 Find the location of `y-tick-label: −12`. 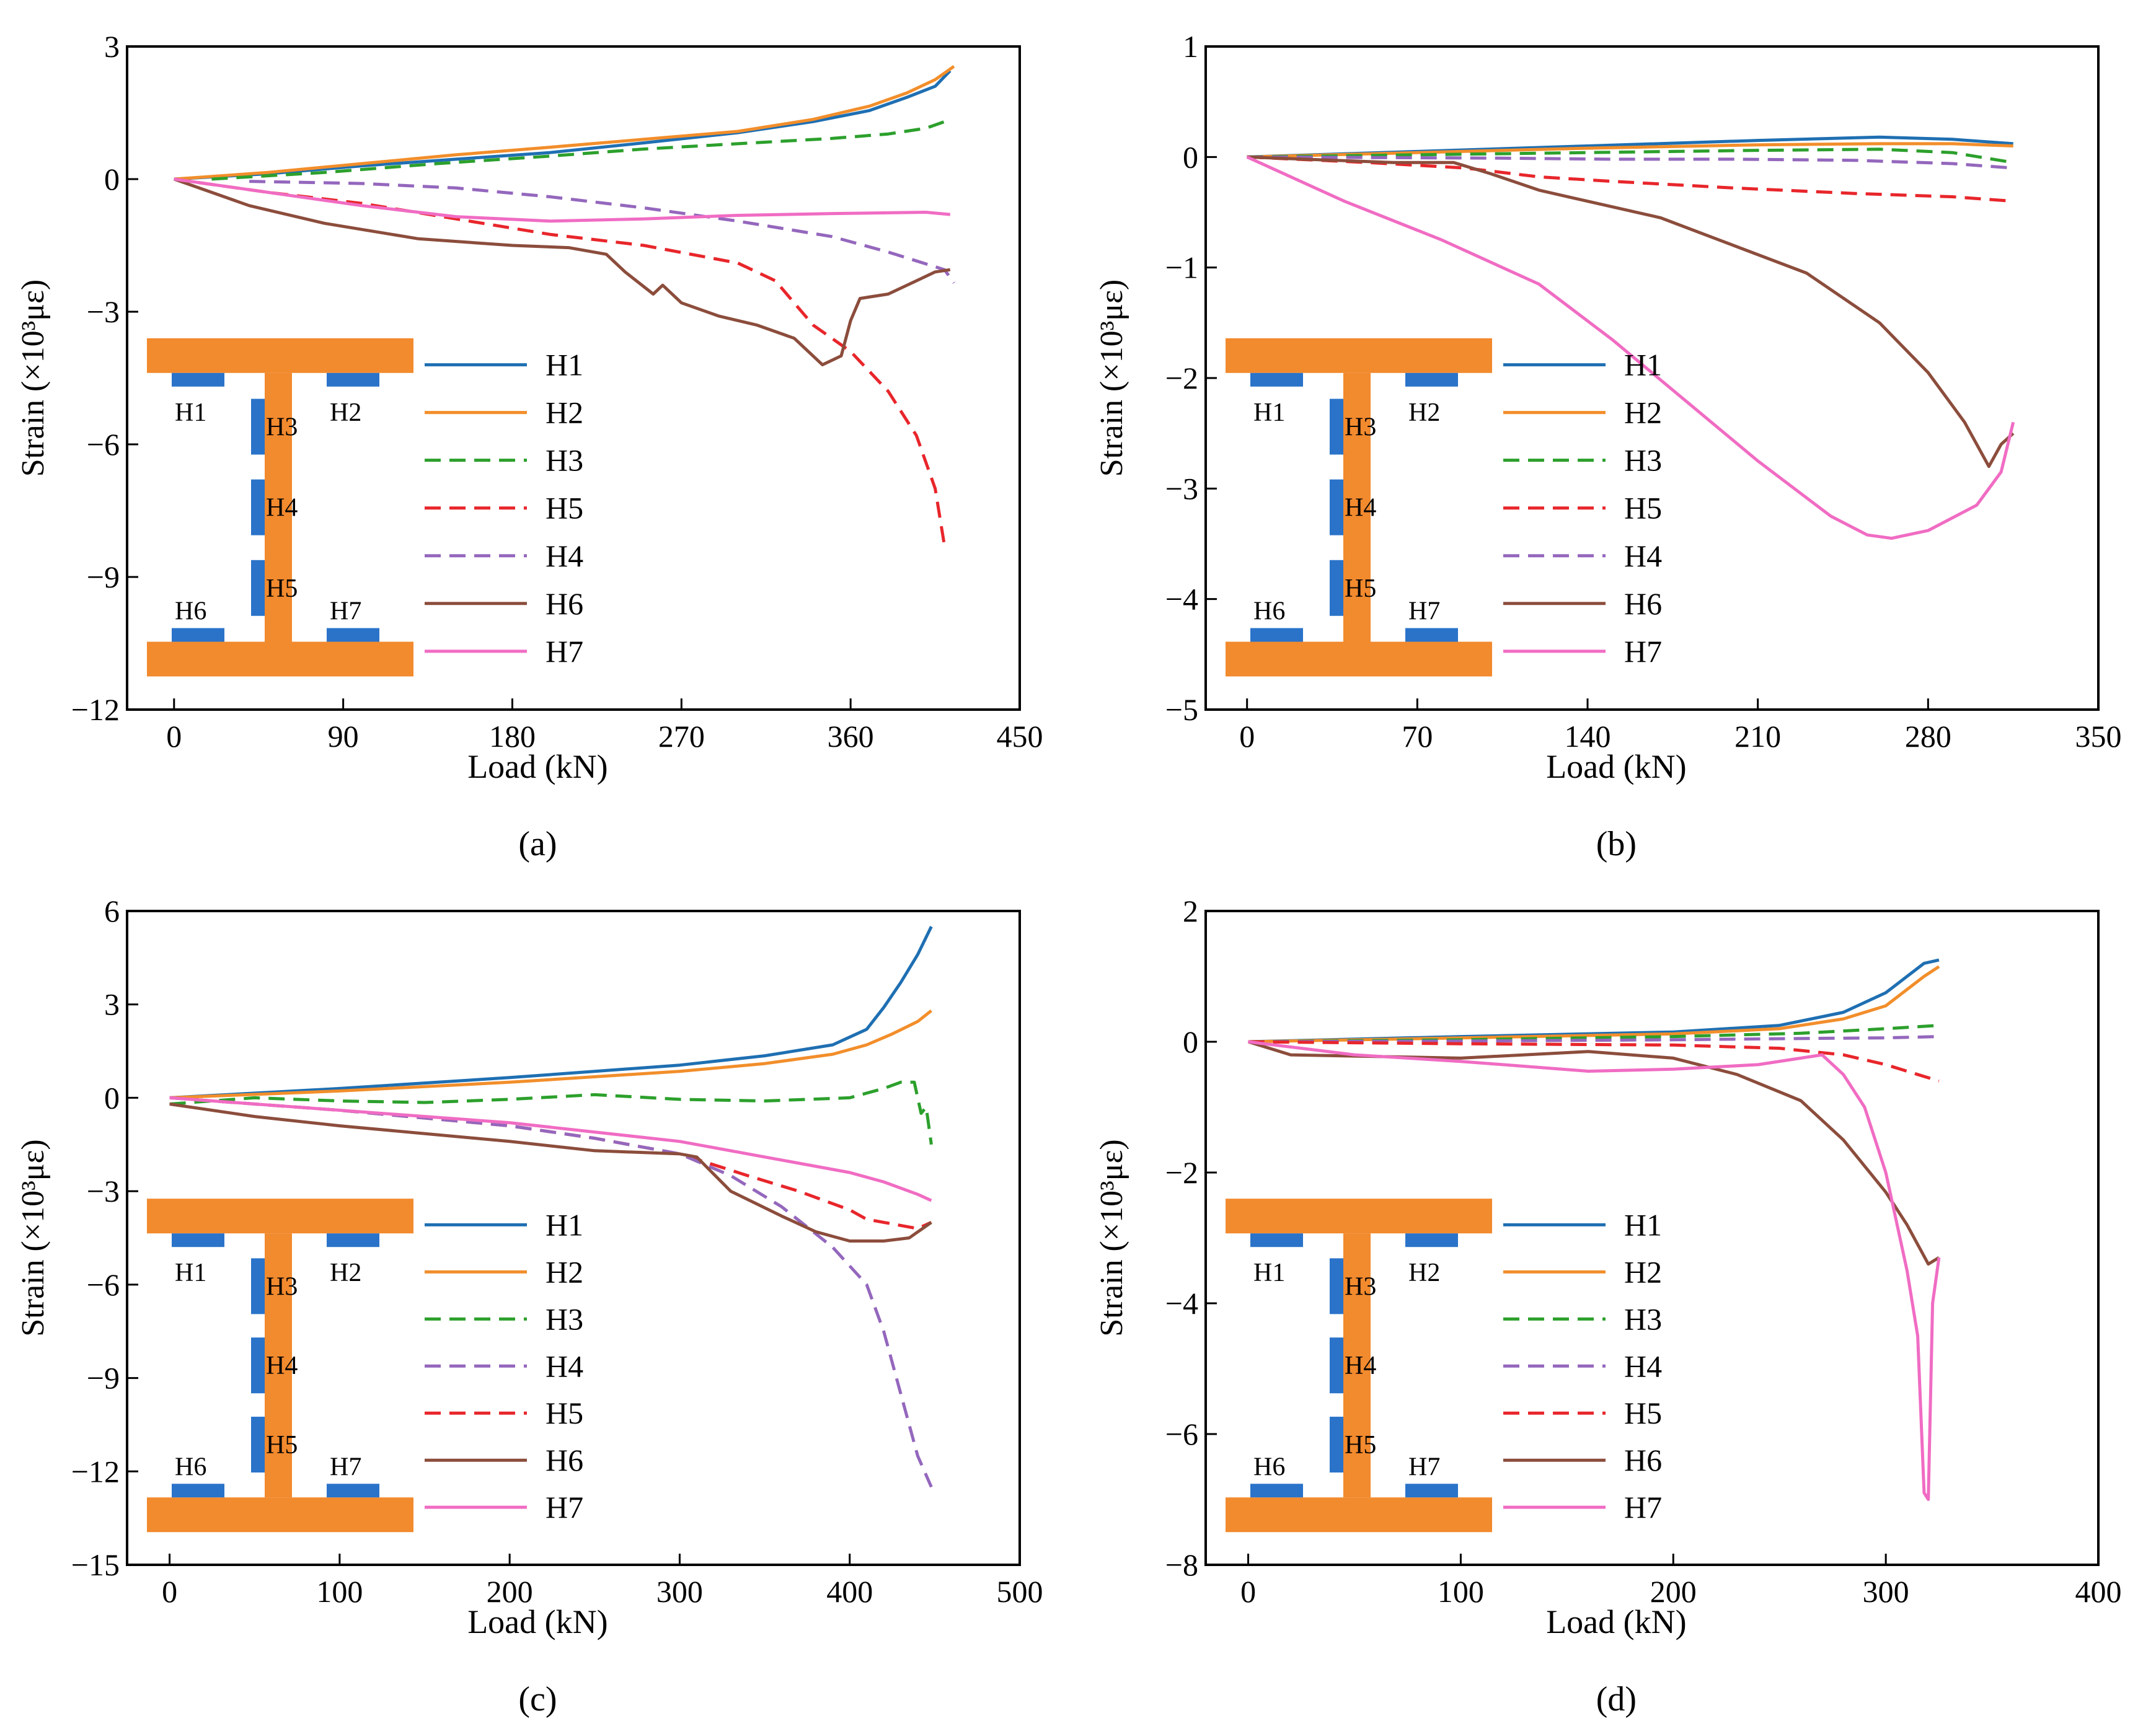

y-tick-label: −12 is located at coordinates (95, 709).